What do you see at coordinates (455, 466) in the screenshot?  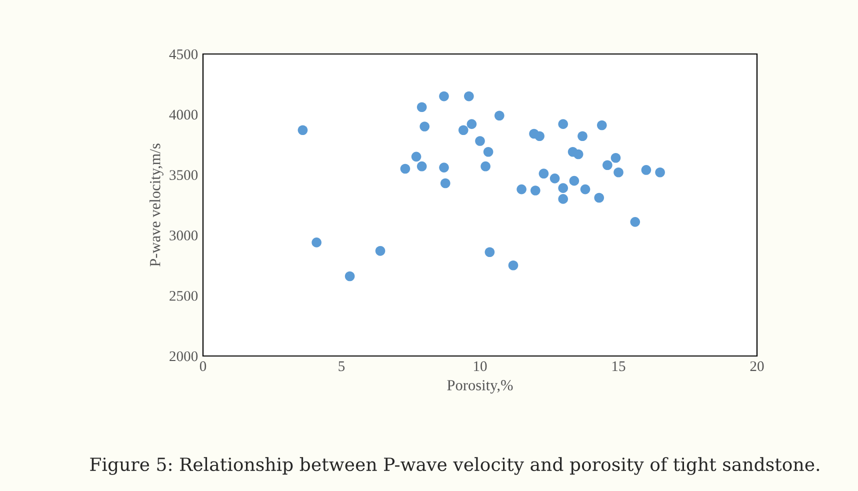 I see `caption: Figure 5: Relationship between P-wave velocity and porosity of tight sandstone.` at bounding box center [455, 466].